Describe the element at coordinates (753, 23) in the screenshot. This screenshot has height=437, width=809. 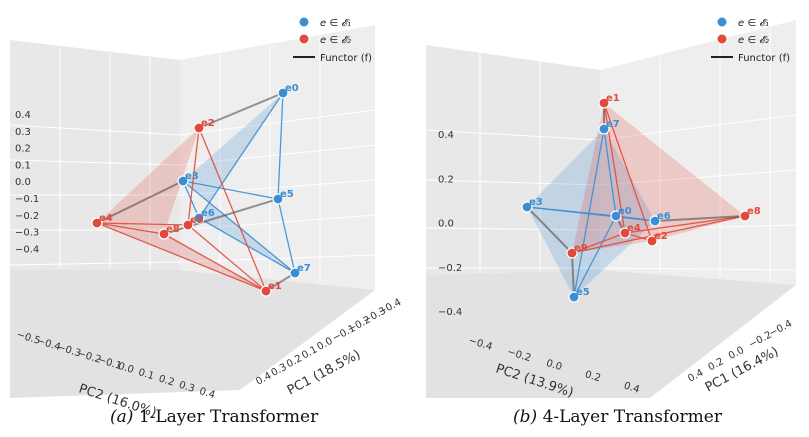
I see `legend-text-set1-b: e ∈ 𝓔₁` at that location.